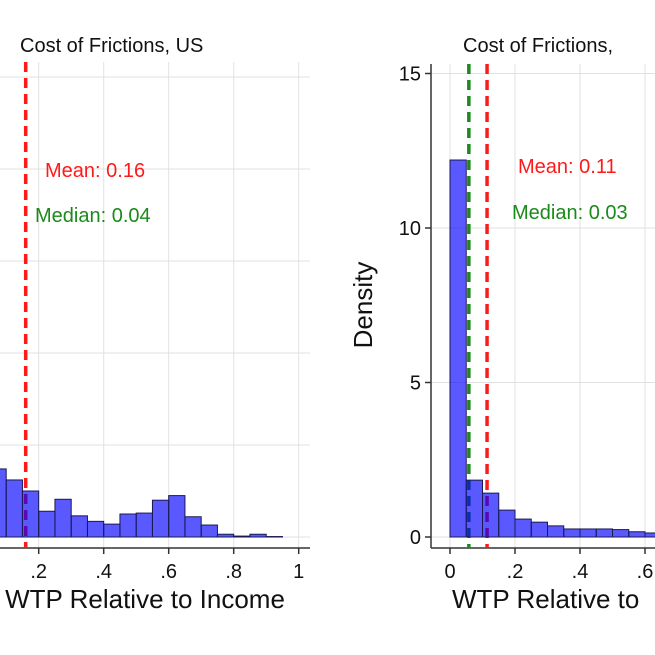  Describe the element at coordinates (570, 213) in the screenshot. I see `median-annotation: Median: 0.03` at that location.